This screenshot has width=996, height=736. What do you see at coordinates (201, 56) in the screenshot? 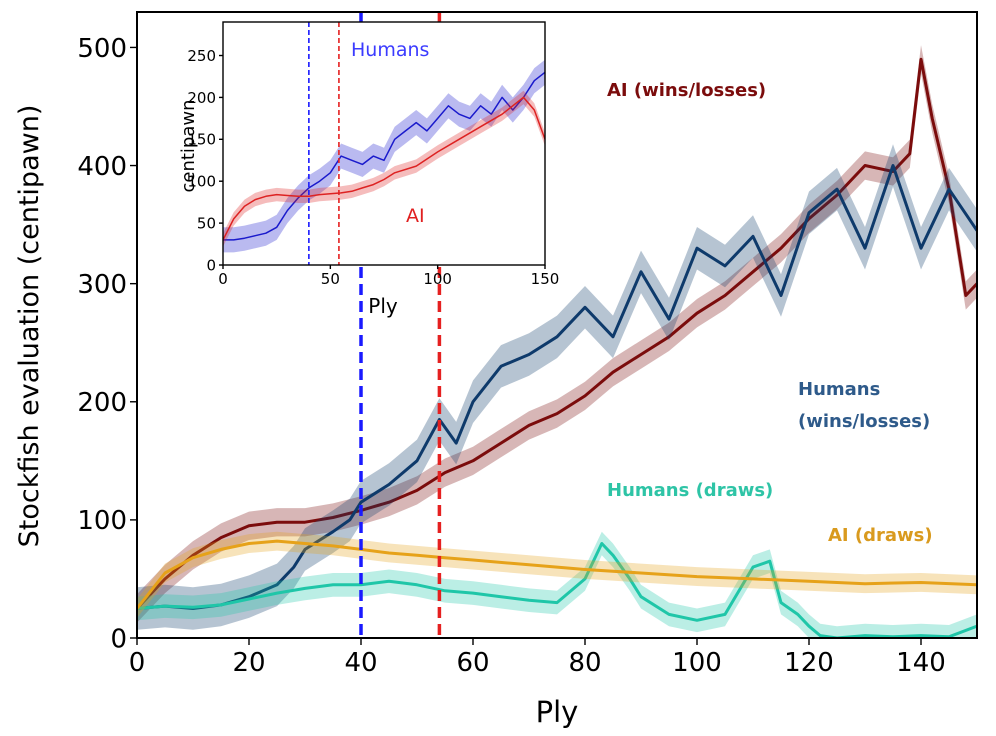
I see `inset-ytick-label-250: 250` at bounding box center [201, 56].